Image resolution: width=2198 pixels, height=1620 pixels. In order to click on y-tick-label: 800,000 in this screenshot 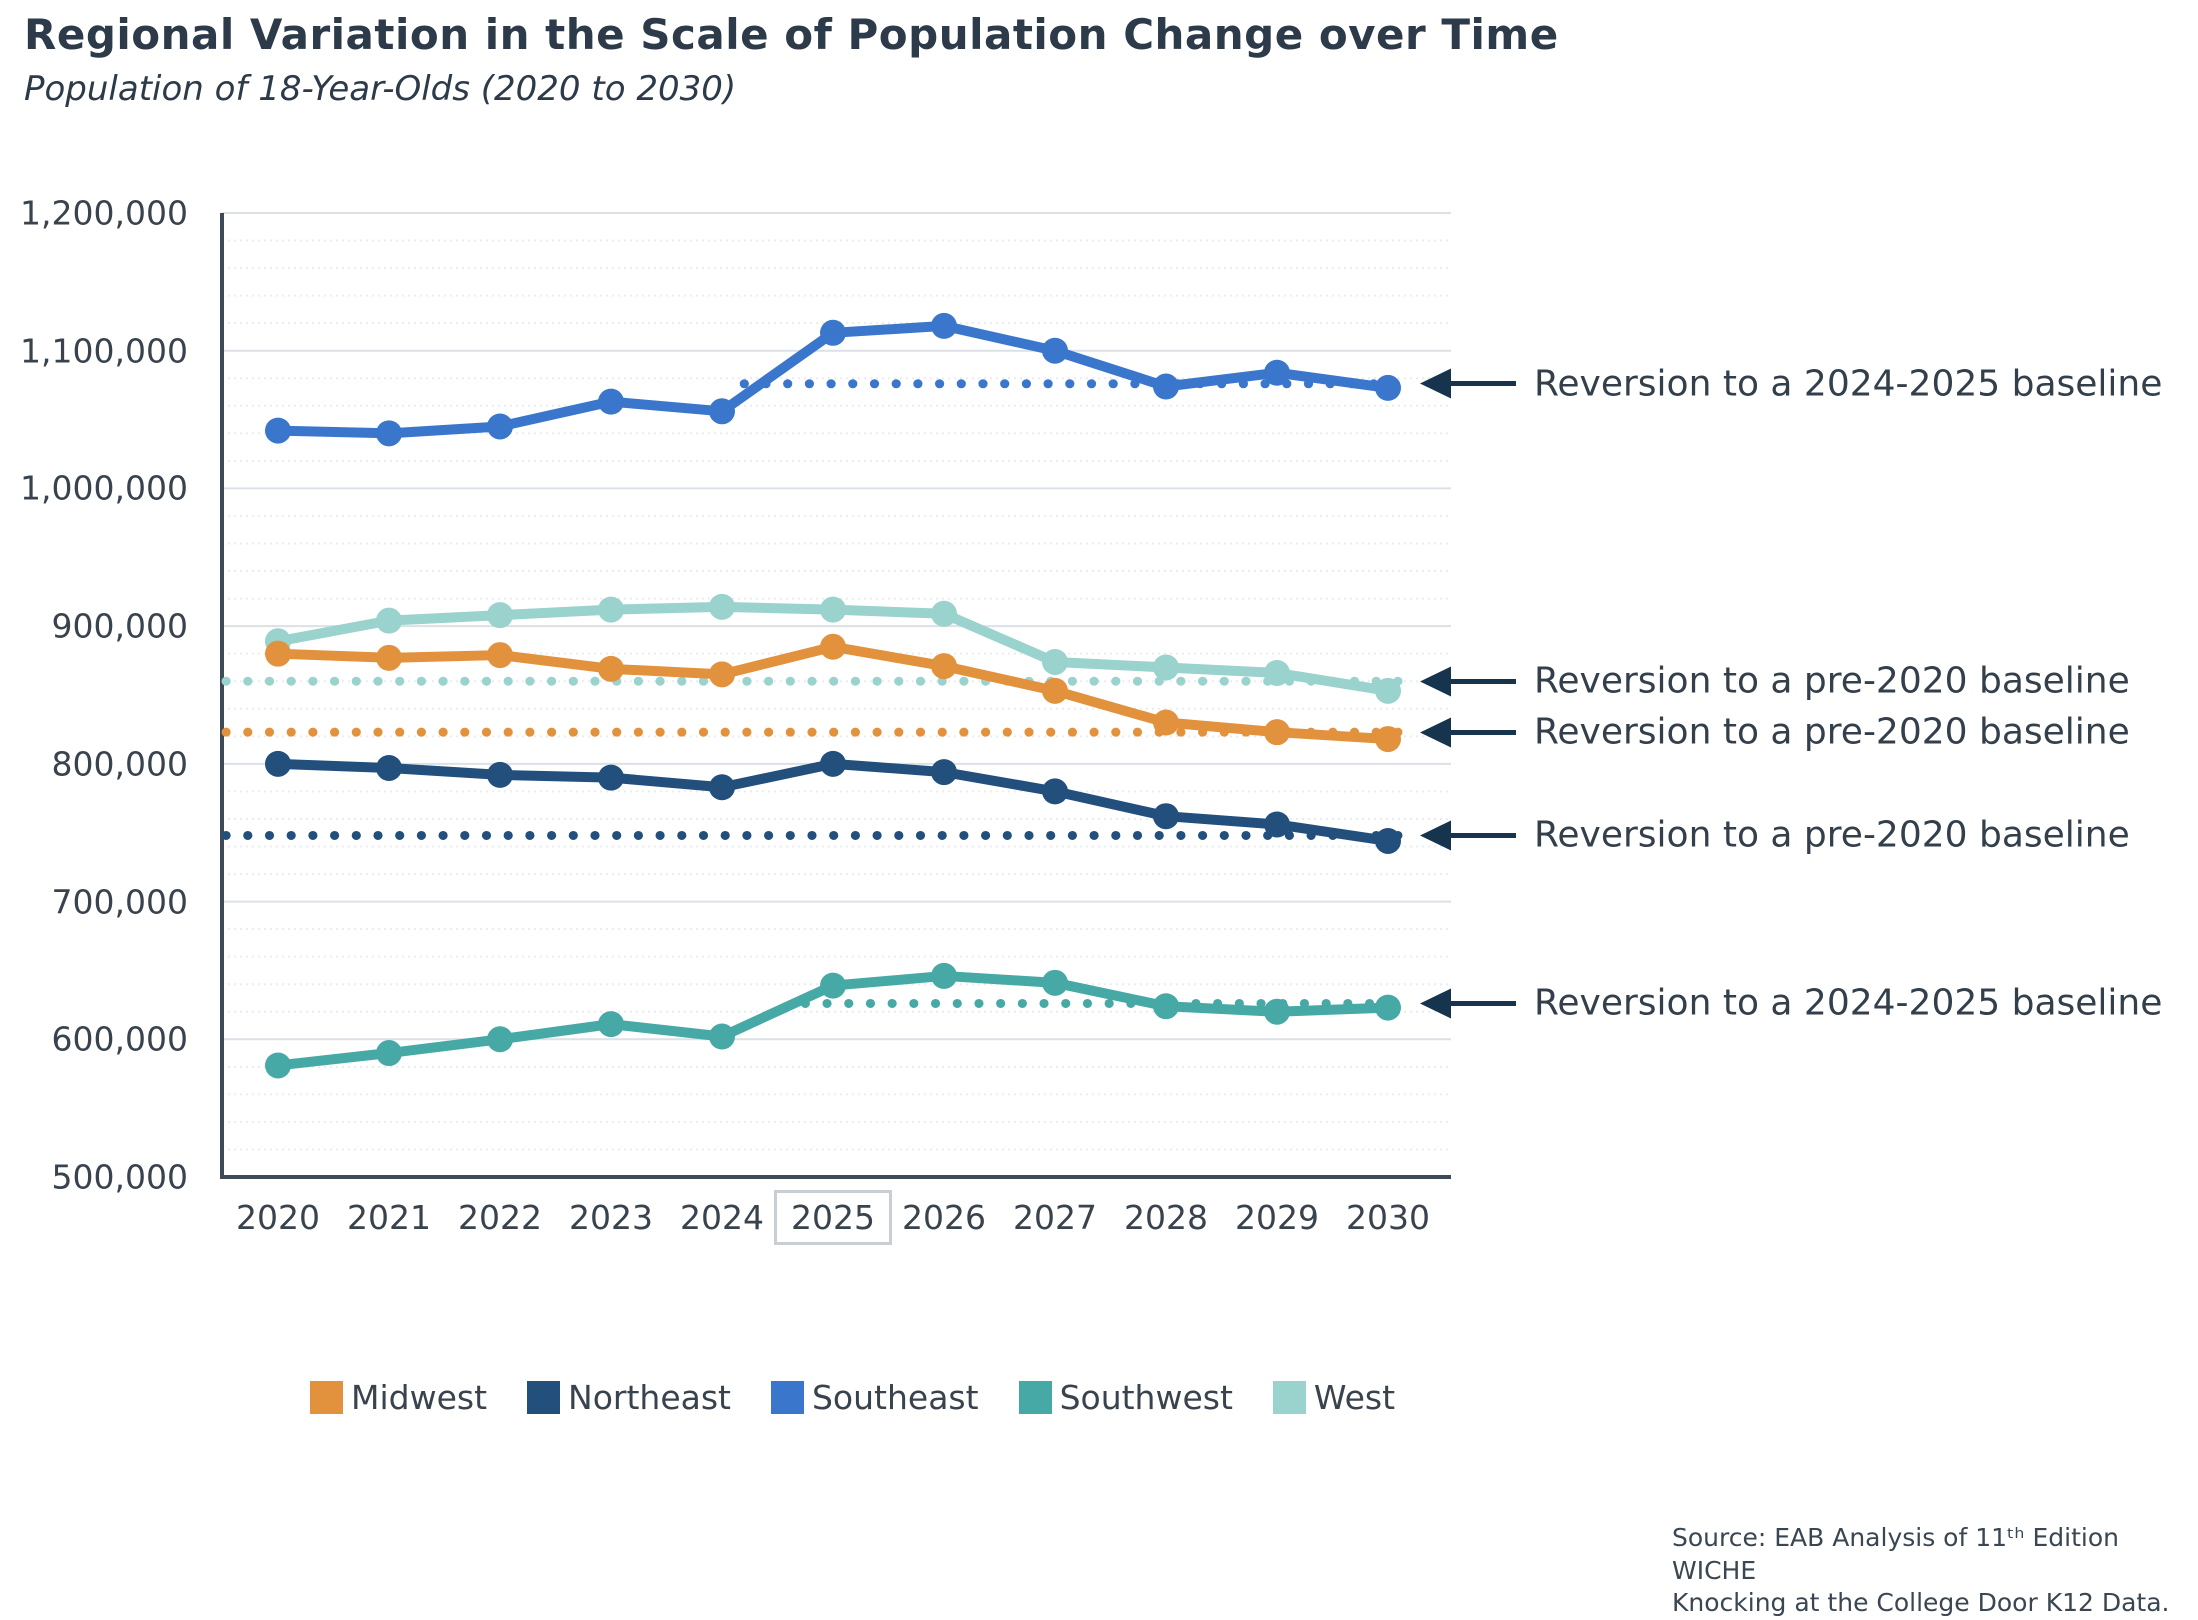, I will do `click(119, 764)`.